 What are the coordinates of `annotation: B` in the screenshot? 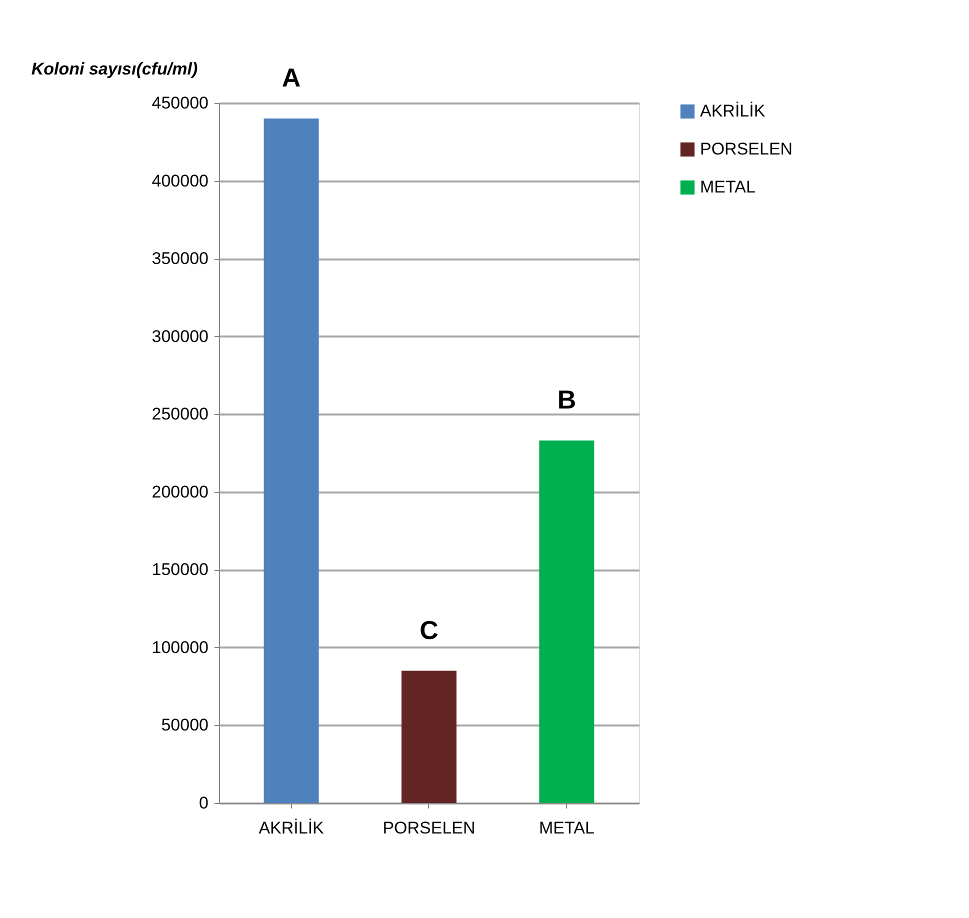 It's located at (566, 399).